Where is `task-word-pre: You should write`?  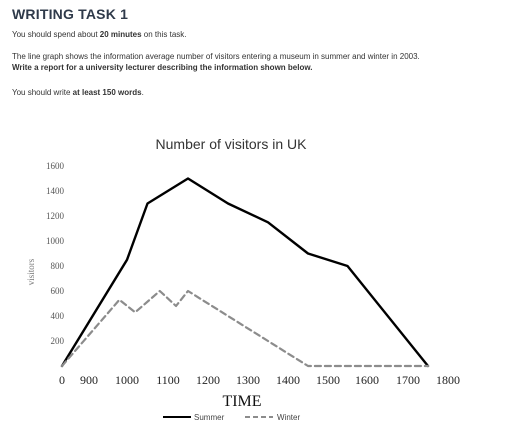 task-word-pre: You should write is located at coordinates (42, 92).